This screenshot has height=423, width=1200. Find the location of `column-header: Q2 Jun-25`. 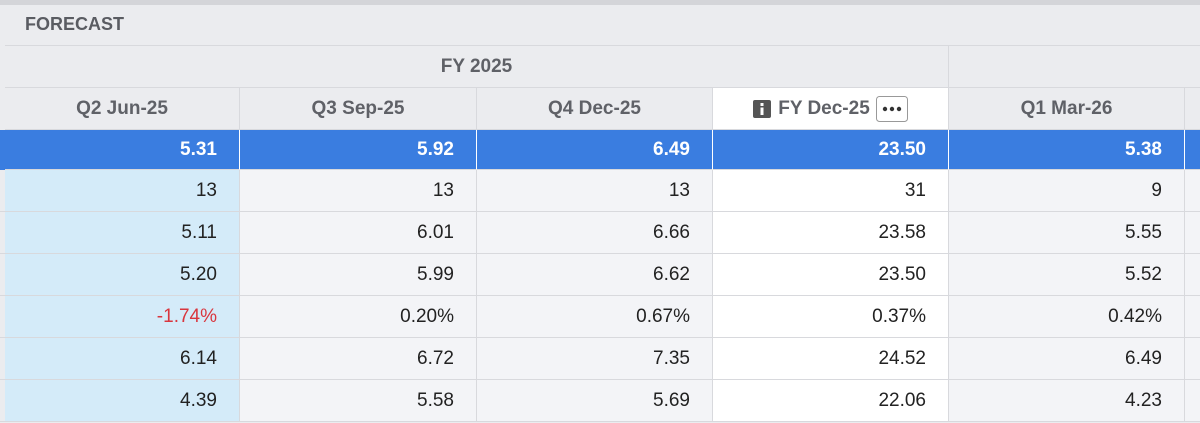

column-header: Q2 Jun-25 is located at coordinates (122, 109).